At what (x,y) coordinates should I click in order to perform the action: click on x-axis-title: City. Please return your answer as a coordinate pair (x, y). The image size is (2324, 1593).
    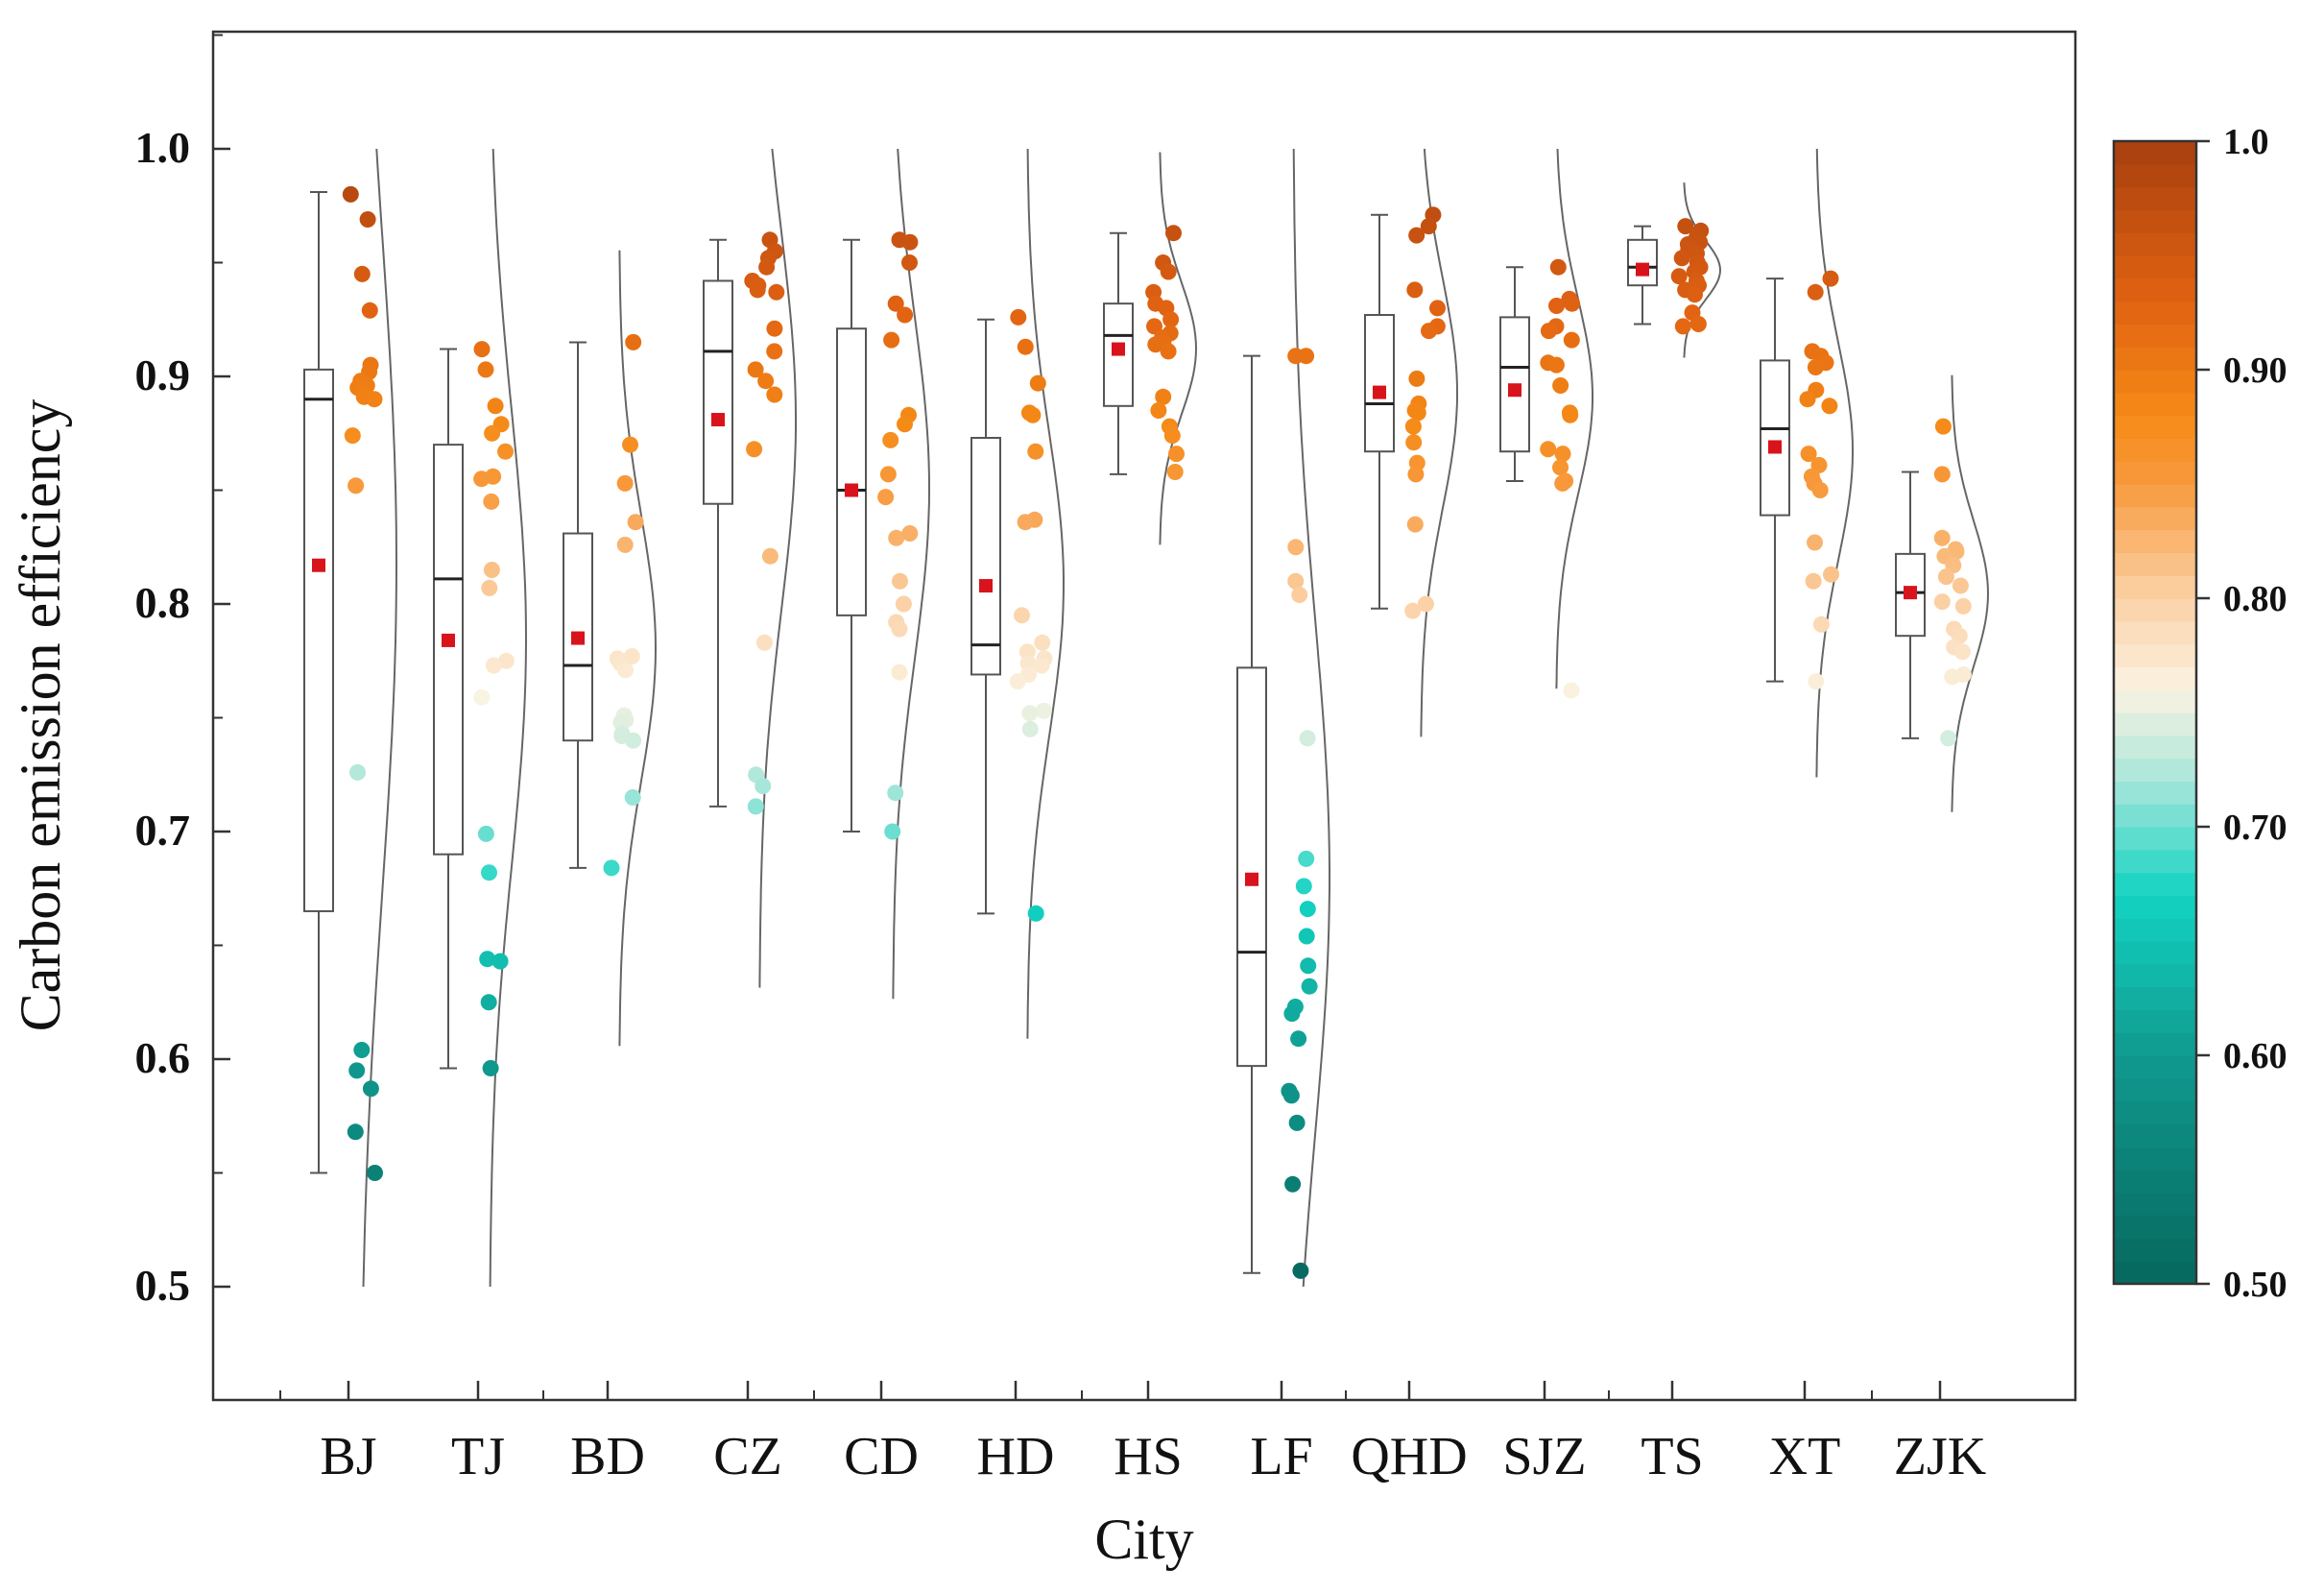
    Looking at the image, I should click on (1143, 1539).